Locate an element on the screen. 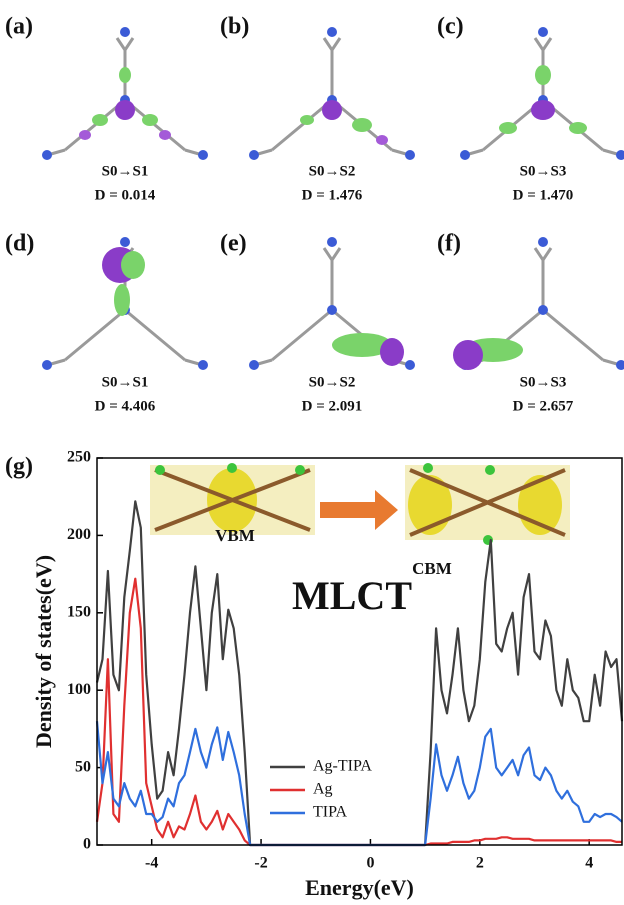 Image resolution: width=624 pixels, height=905 pixels. cbm-inset is located at coordinates (487, 504).